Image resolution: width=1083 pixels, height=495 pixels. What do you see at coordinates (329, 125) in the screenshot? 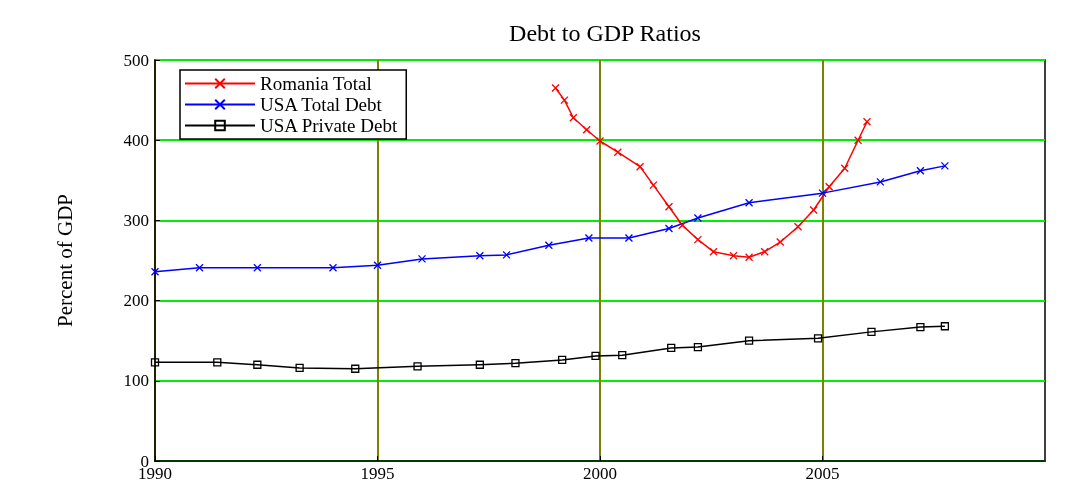
I see `legend-label: USA Private Debt` at bounding box center [329, 125].